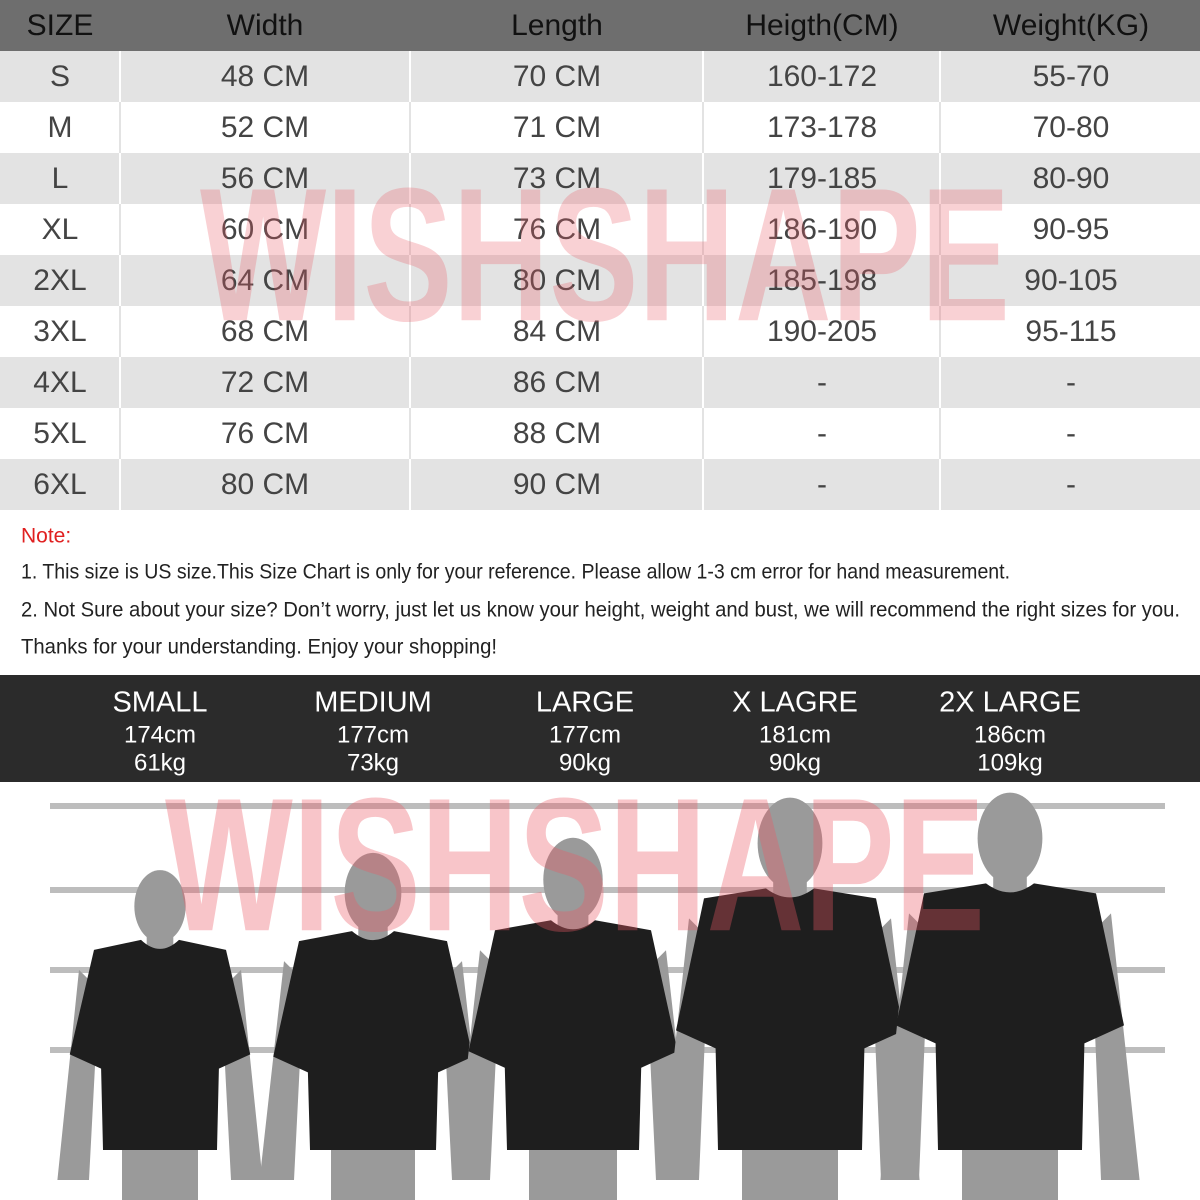  I want to click on model-band, so click(600, 728).